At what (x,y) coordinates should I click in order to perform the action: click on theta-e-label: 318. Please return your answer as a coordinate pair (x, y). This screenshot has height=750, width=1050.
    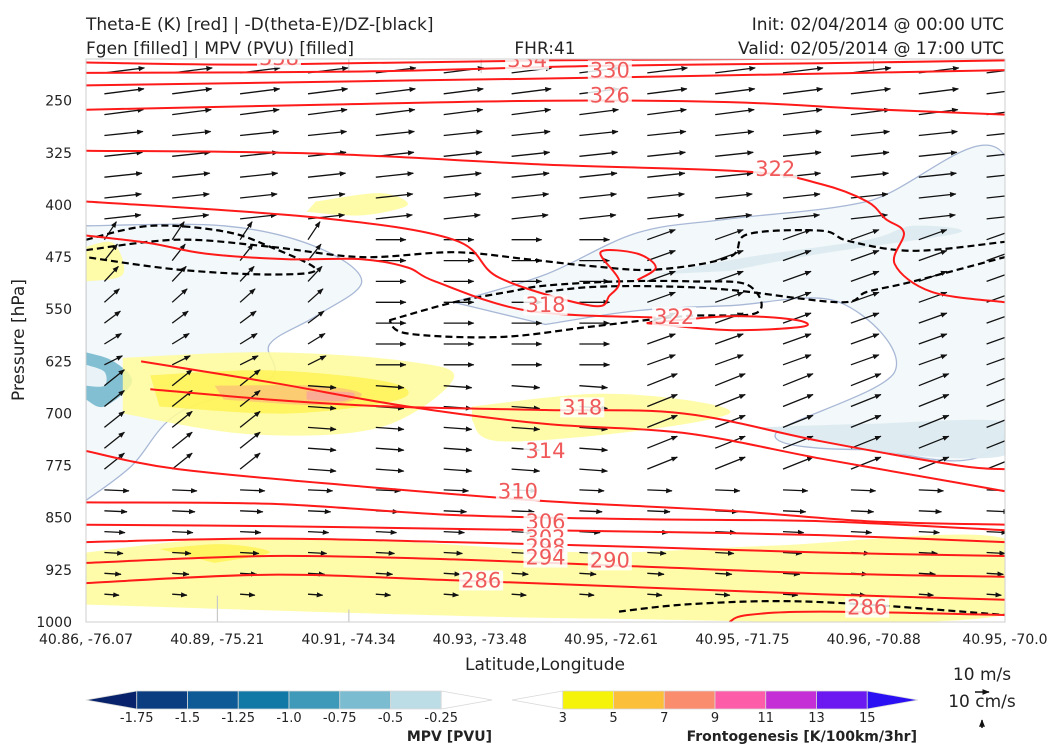
    Looking at the image, I should click on (582, 407).